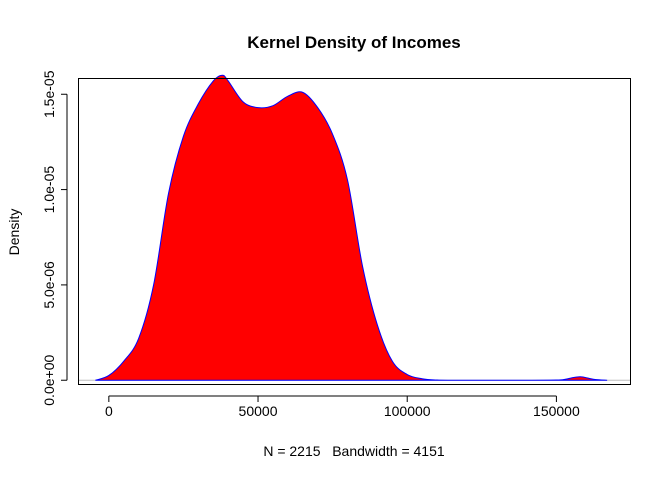 The height and width of the screenshot is (485, 672). Describe the element at coordinates (49, 94) in the screenshot. I see `y-tick-label: 1.5e-05` at that location.